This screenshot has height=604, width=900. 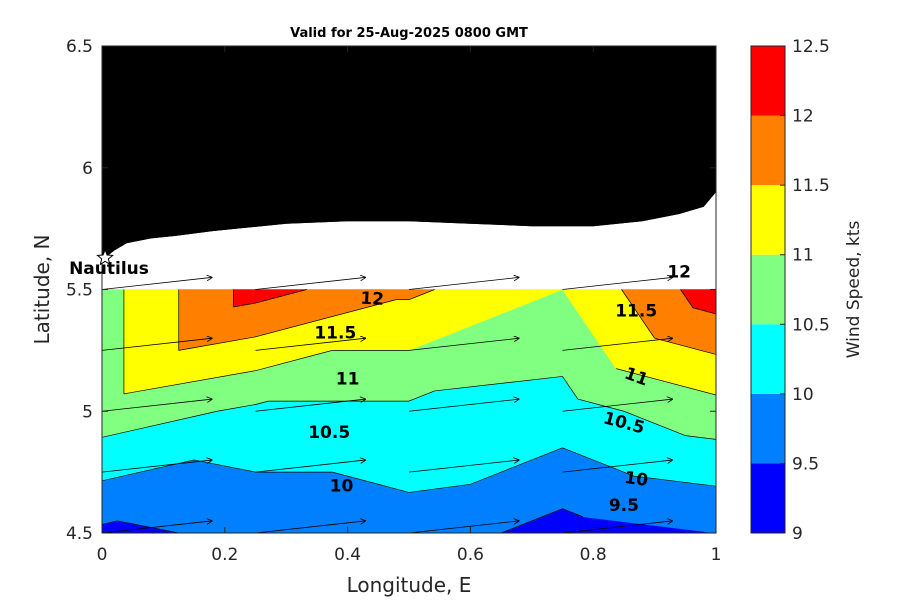 I want to click on colorbar-tick-label: 11, so click(x=803, y=256).